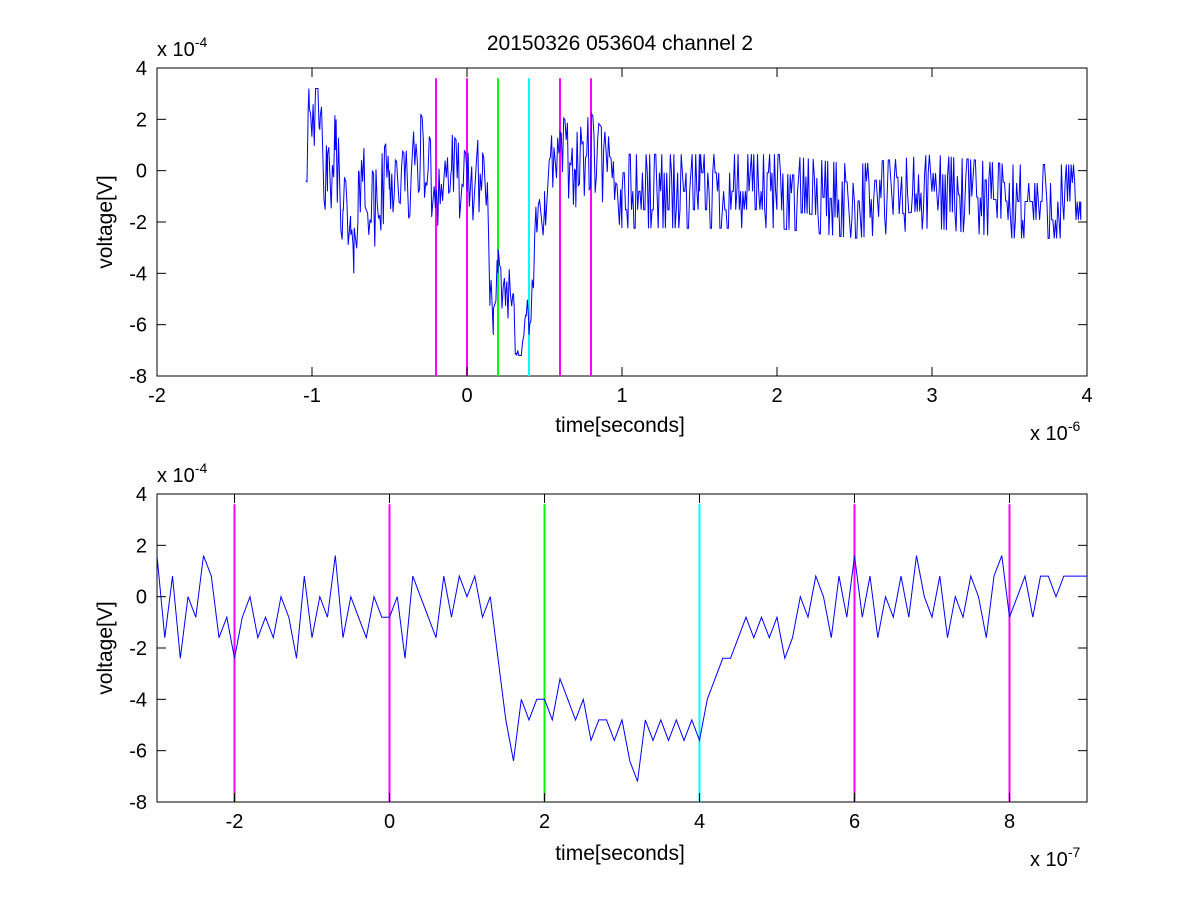  Describe the element at coordinates (138, 274) in the screenshot. I see `y-tick-label-top-2: -4` at that location.